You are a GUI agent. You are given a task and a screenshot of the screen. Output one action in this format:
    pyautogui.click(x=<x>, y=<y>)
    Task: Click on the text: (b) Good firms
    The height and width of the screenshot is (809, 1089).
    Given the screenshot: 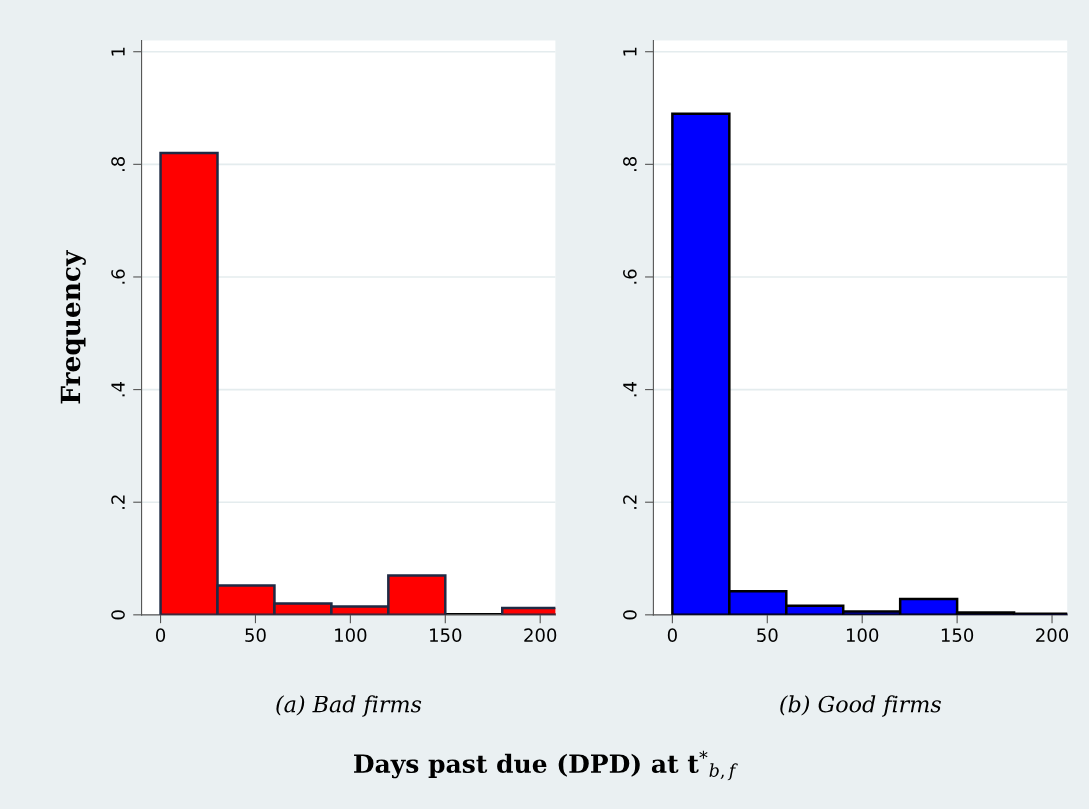 What is the action you would take?
    pyautogui.click(x=860, y=706)
    